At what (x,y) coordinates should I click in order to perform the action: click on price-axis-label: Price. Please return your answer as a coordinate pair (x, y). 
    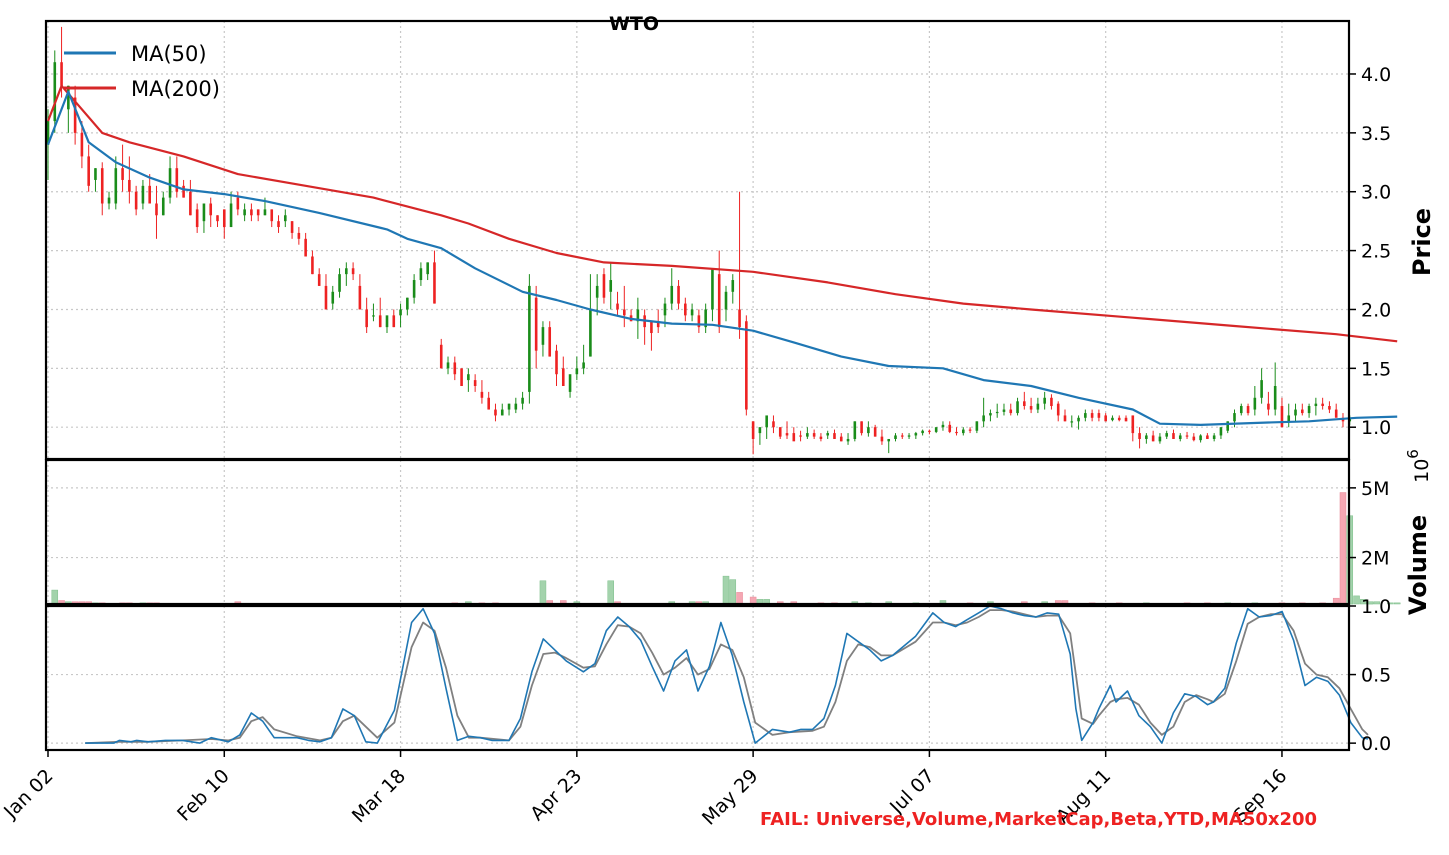
    Looking at the image, I should click on (1422, 242).